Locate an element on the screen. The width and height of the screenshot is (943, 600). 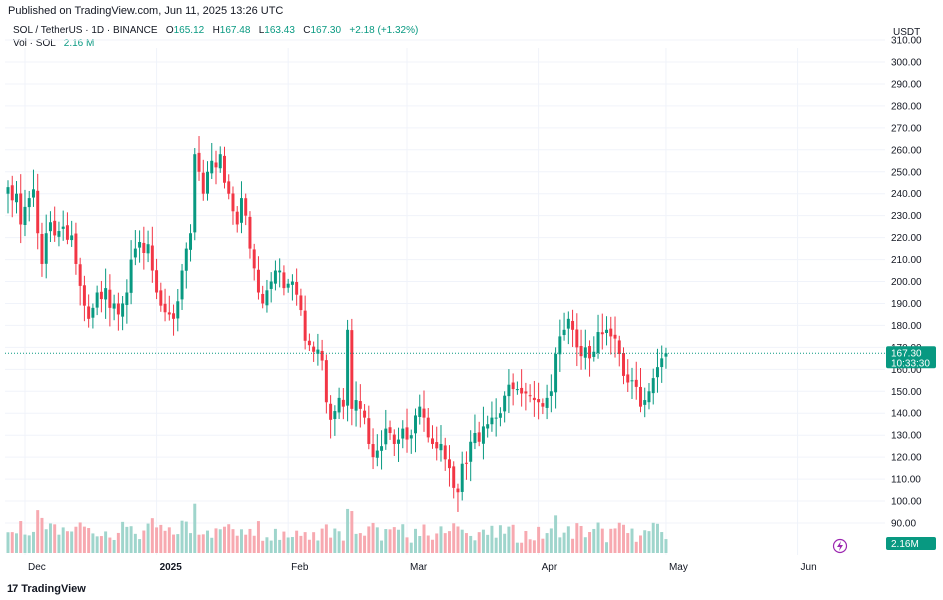
lightning-glyph is located at coordinates (840, 546).